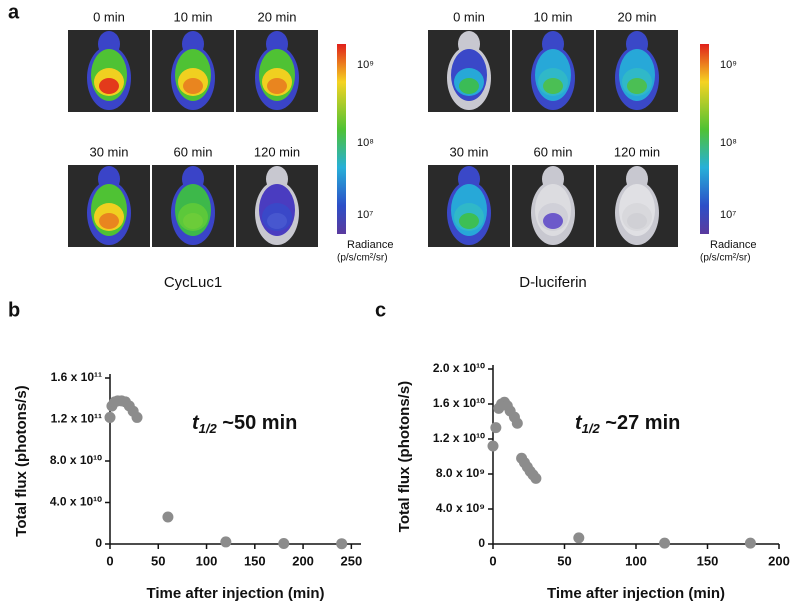  Describe the element at coordinates (459, 368) in the screenshot. I see `y-tick-label: 2.0 x 10¹⁰` at that location.